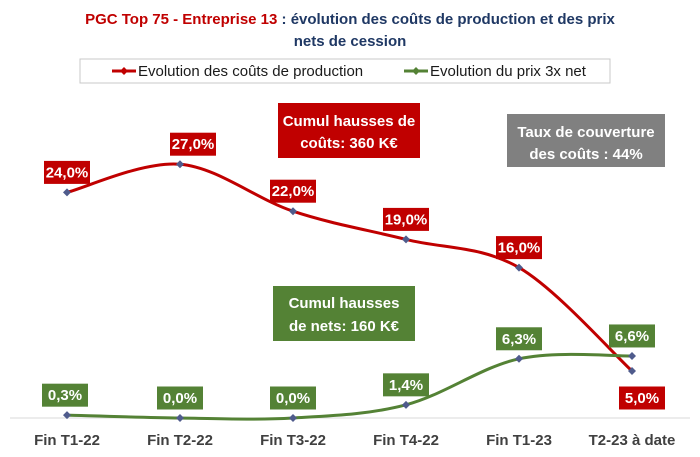 Image resolution: width=700 pixels, height=457 pixels. Describe the element at coordinates (124, 71) in the screenshot. I see `legend-marker-costs` at that location.